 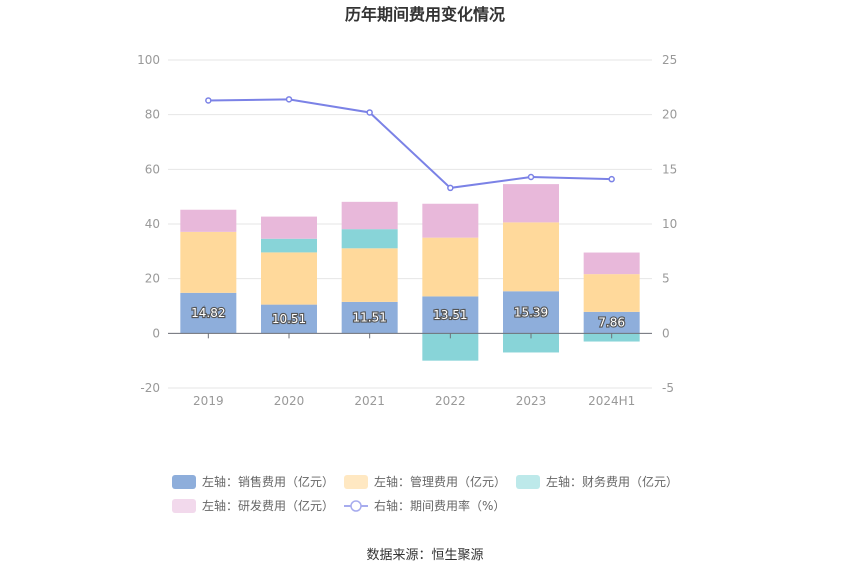 What do you see at coordinates (531, 203) in the screenshot?
I see `bar-segment-3-2023` at bounding box center [531, 203].